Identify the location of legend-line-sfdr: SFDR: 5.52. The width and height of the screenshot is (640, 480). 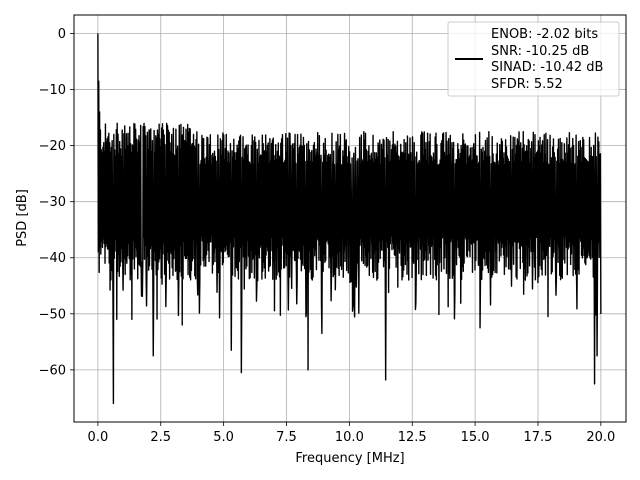
(527, 84).